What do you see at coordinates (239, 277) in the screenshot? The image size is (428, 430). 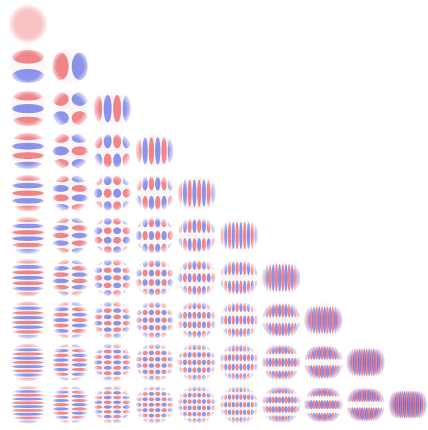 I see `harmonic-sphere-l6-m5` at bounding box center [239, 277].